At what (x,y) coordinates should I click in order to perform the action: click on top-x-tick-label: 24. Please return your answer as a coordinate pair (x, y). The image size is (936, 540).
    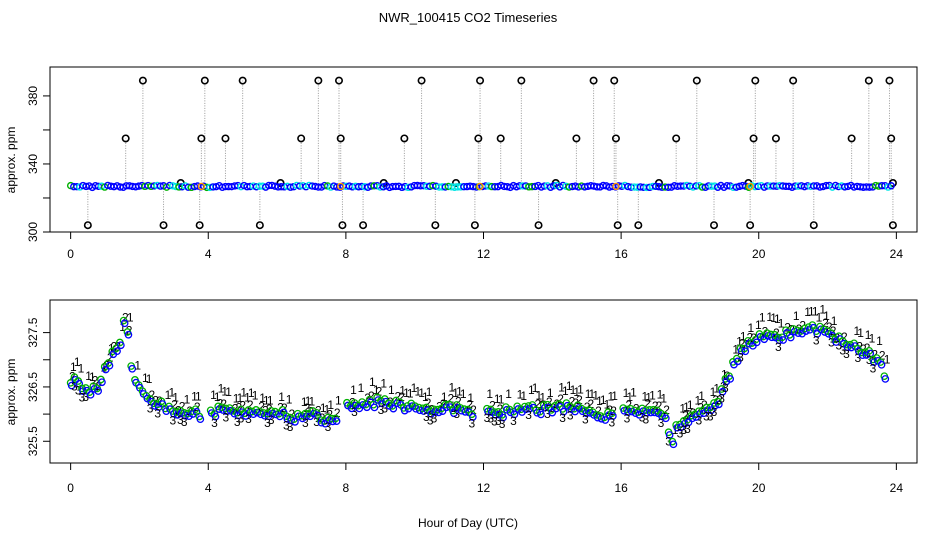
    Looking at the image, I should click on (897, 254).